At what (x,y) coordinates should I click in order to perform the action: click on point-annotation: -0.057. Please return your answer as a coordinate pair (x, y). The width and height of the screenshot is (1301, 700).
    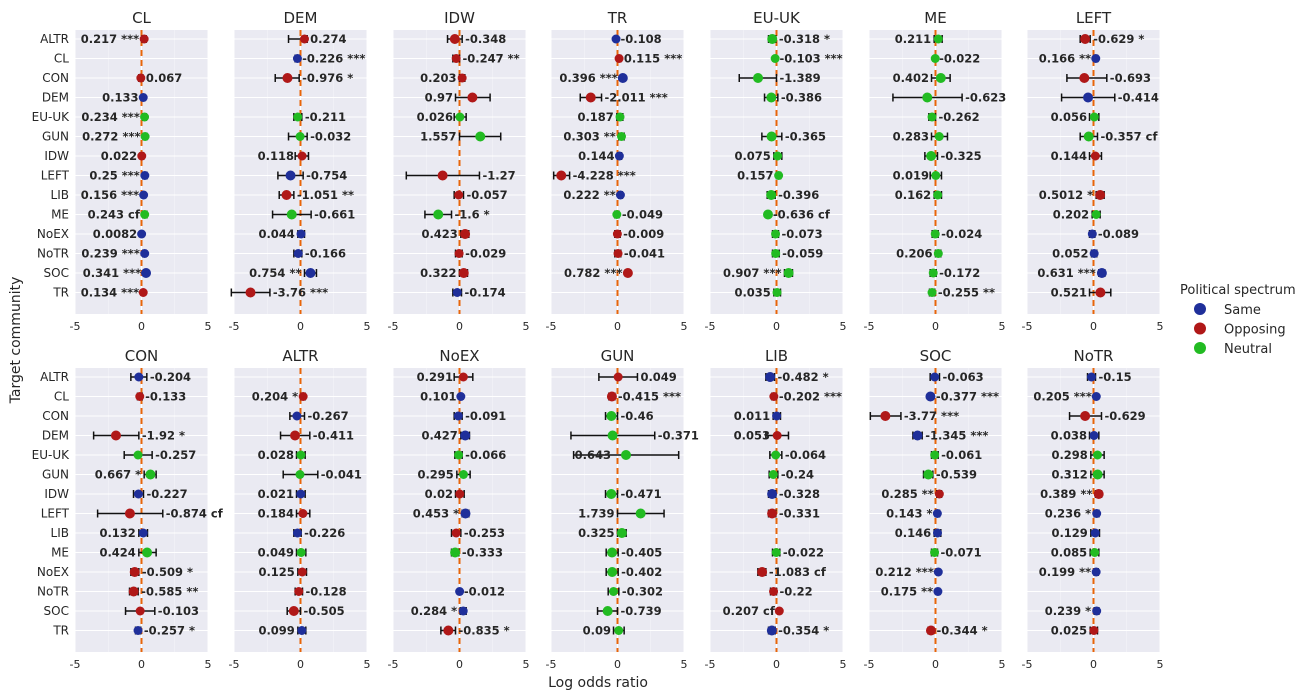
    Looking at the image, I should click on (486, 195).